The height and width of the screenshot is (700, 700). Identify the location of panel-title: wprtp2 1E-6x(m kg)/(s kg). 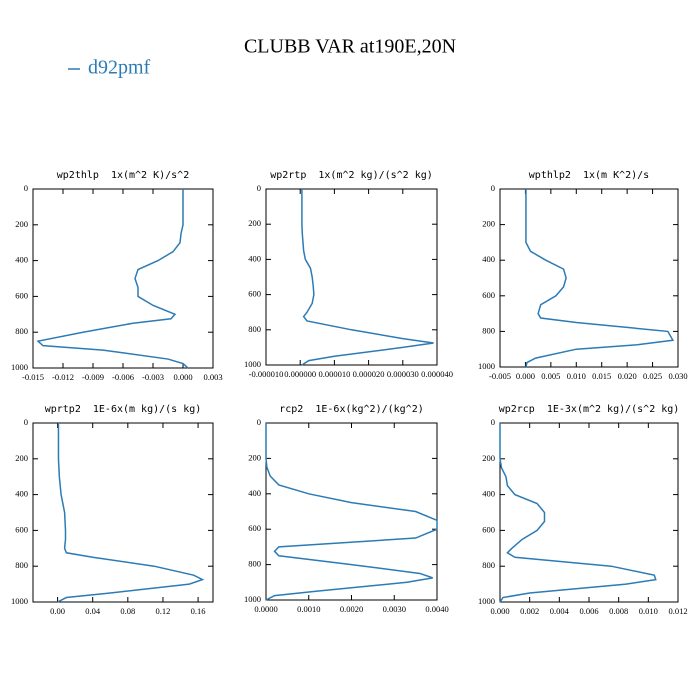
(123, 409).